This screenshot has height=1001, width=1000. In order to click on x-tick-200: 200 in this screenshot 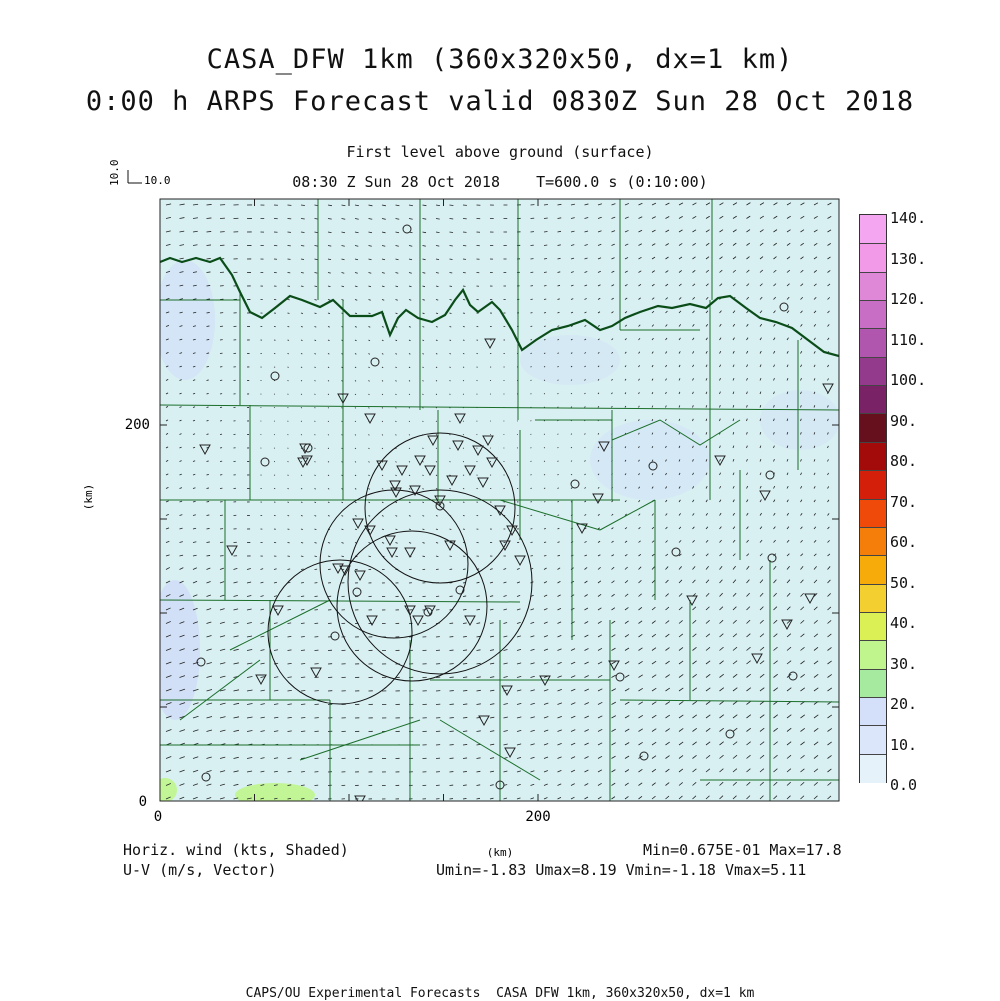, I will do `click(537, 817)`.